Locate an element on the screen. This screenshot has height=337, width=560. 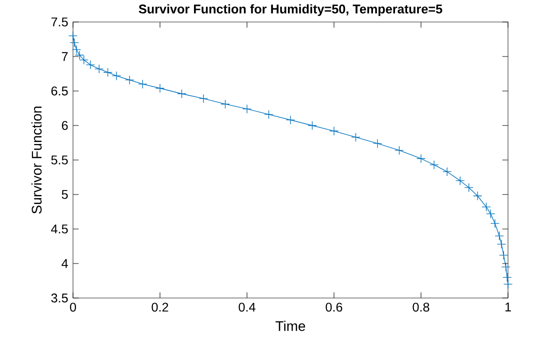
y-tick-label: 7 is located at coordinates (65, 56).